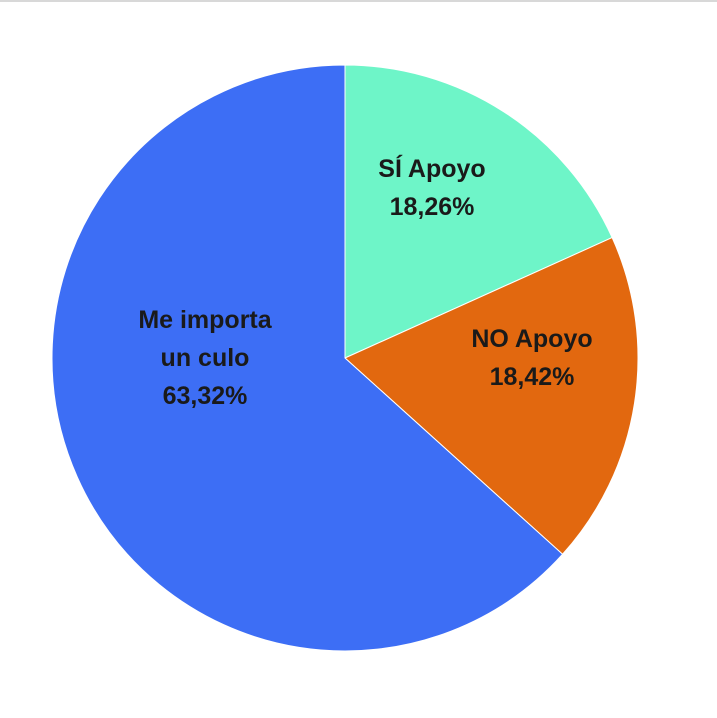  Describe the element at coordinates (432, 207) in the screenshot. I see `slice-value-label: 18,26%` at that location.